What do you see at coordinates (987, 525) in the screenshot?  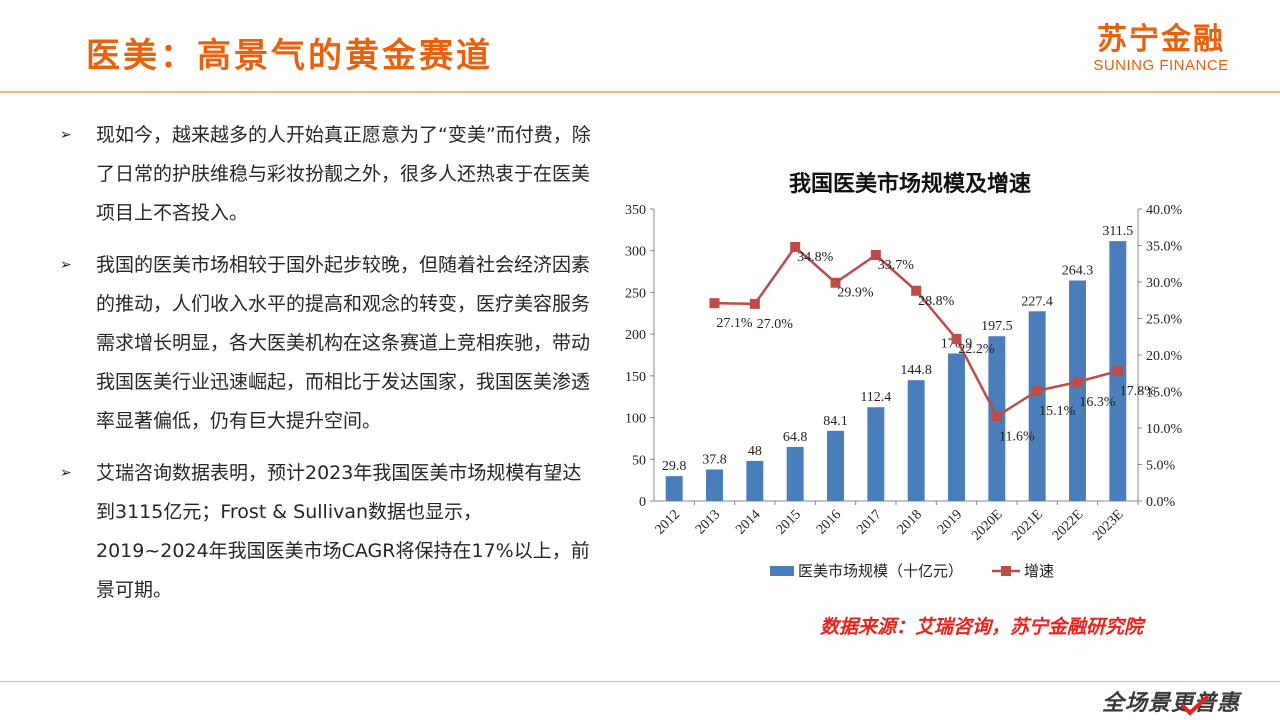 I see `x-tick-label: 2020E` at bounding box center [987, 525].